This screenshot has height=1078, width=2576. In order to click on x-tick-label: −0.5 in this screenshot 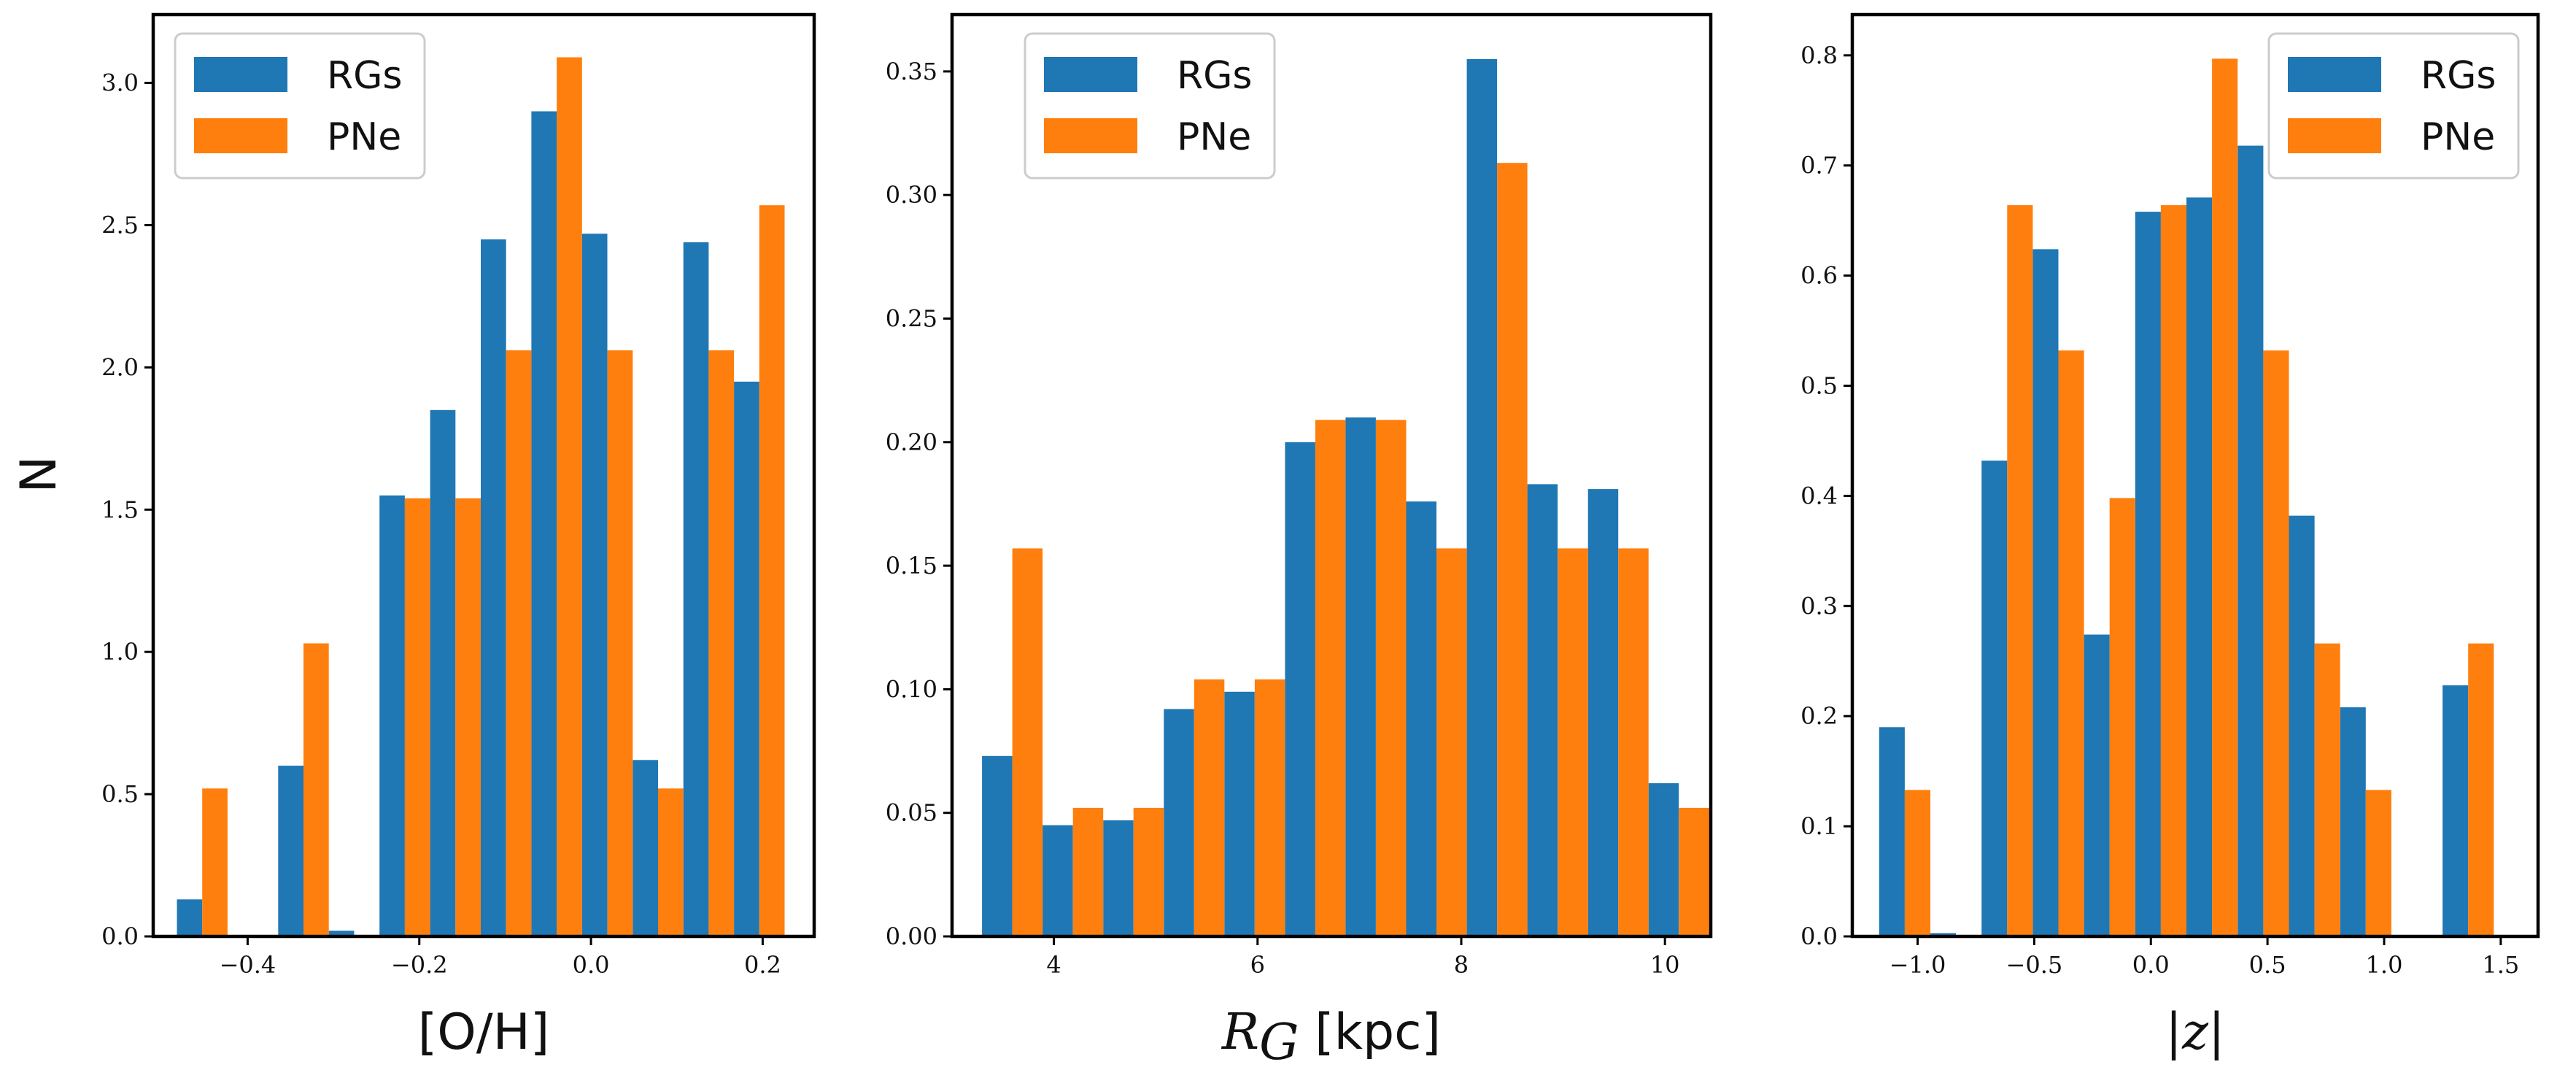, I will do `click(2034, 965)`.